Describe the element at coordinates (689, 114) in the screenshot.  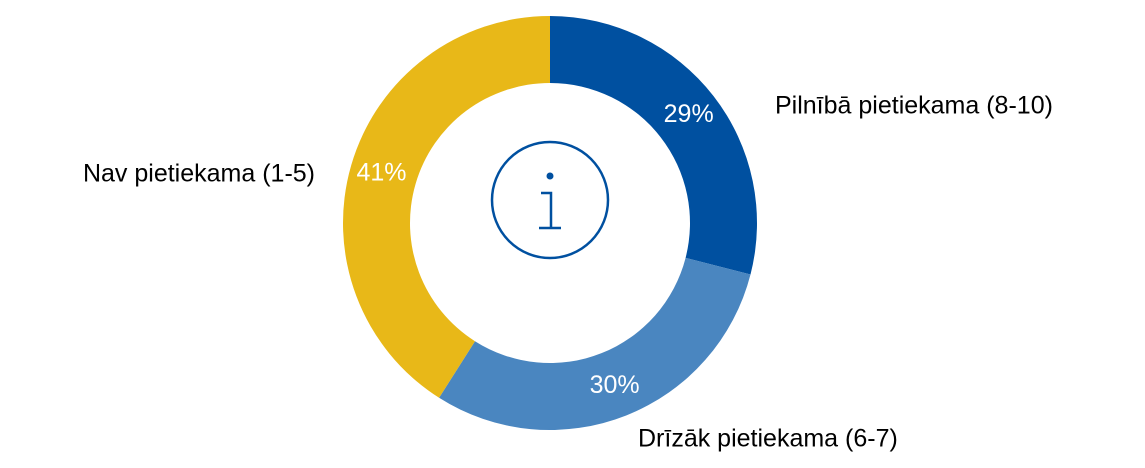
I see `value-label: 29%` at that location.